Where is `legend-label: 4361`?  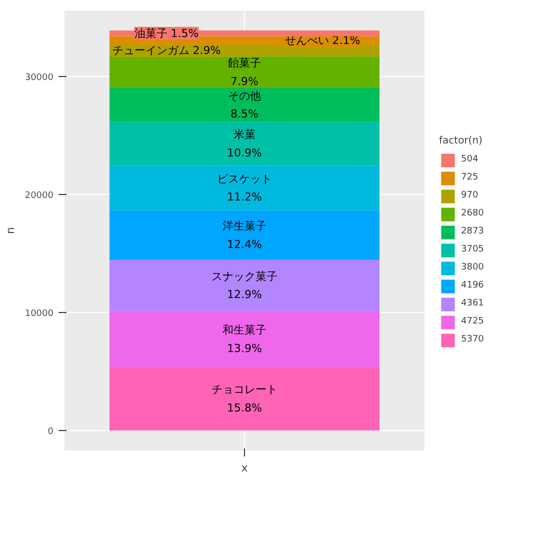 legend-label: 4361 is located at coordinates (472, 303).